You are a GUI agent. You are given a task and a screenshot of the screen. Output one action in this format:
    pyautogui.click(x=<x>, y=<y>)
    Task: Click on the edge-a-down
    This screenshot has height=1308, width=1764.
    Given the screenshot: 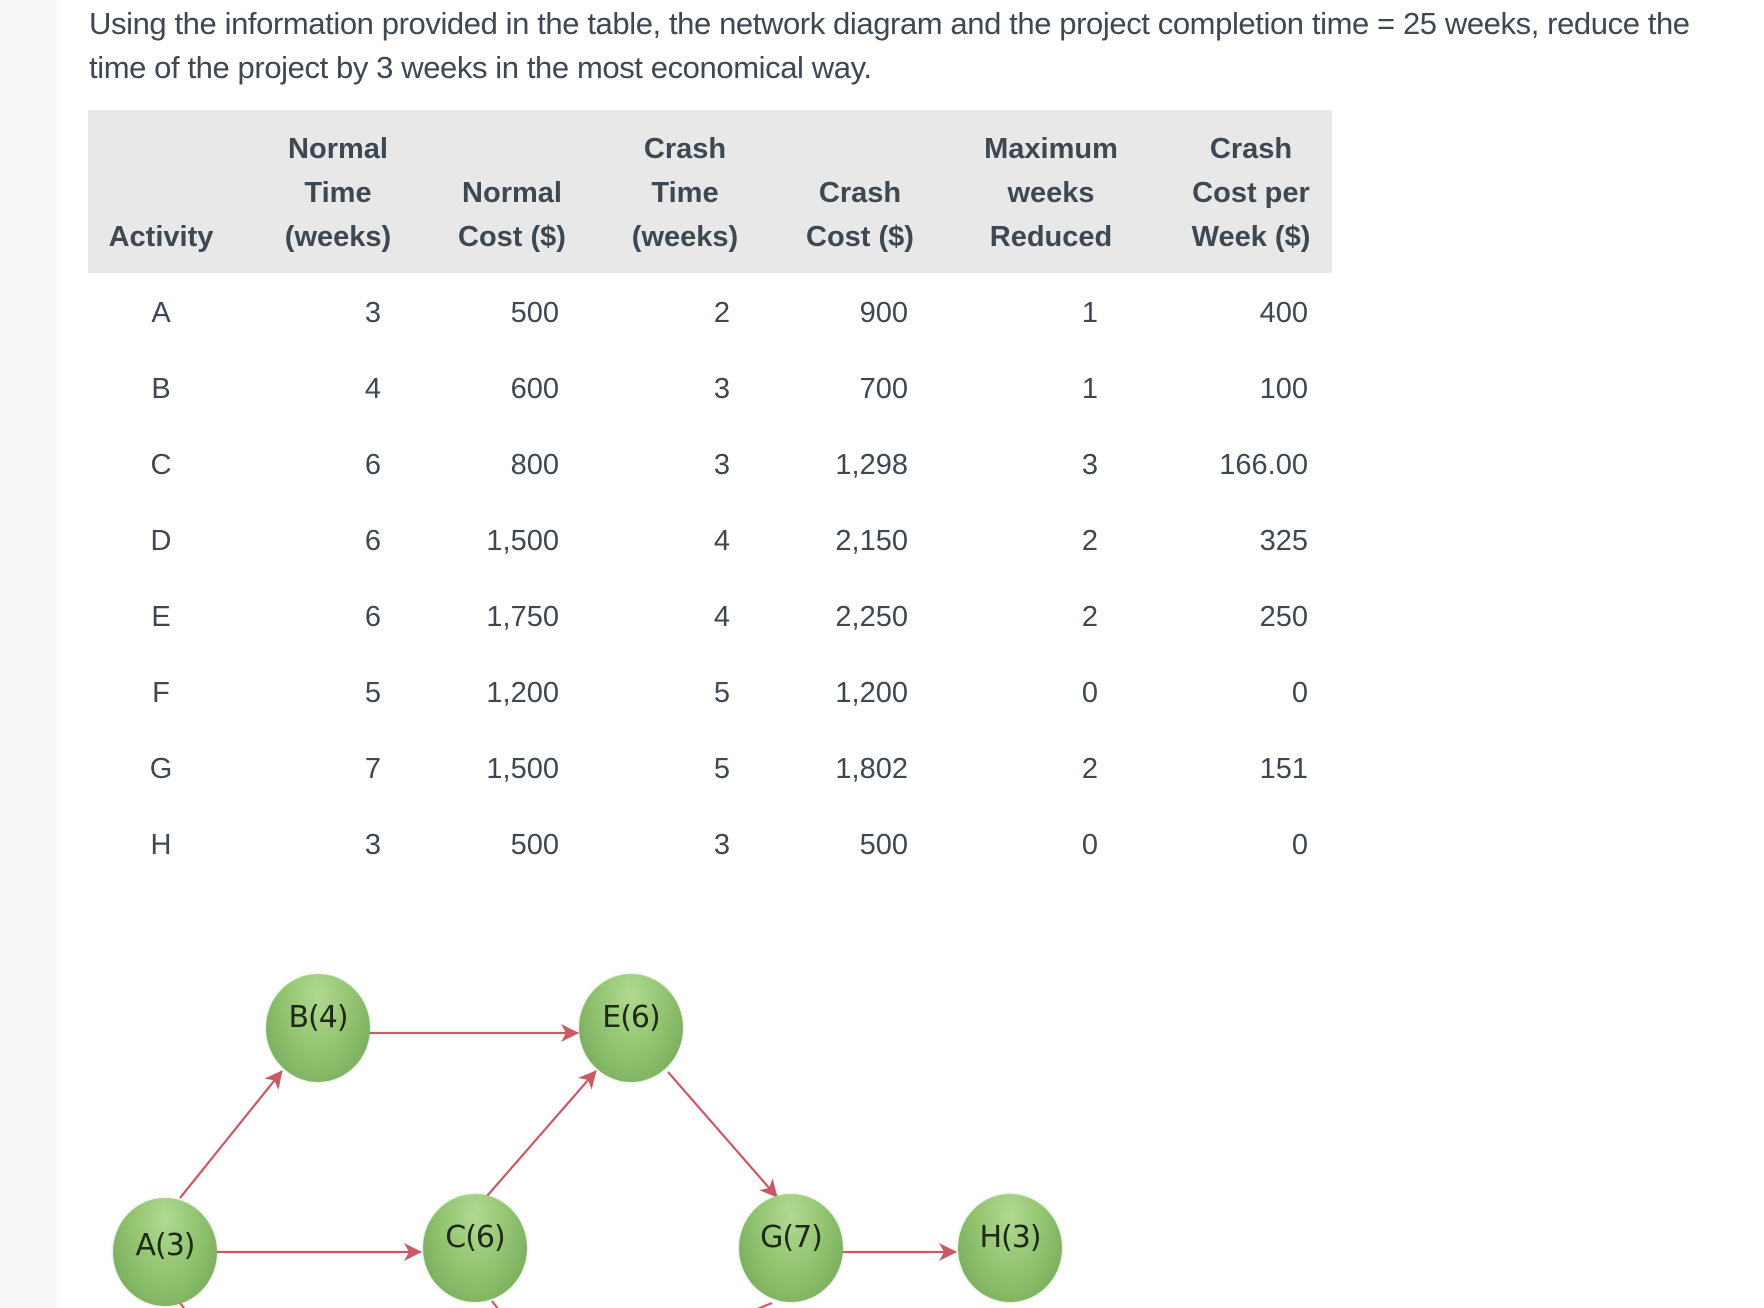 What is the action you would take?
    pyautogui.click(x=182, y=1305)
    